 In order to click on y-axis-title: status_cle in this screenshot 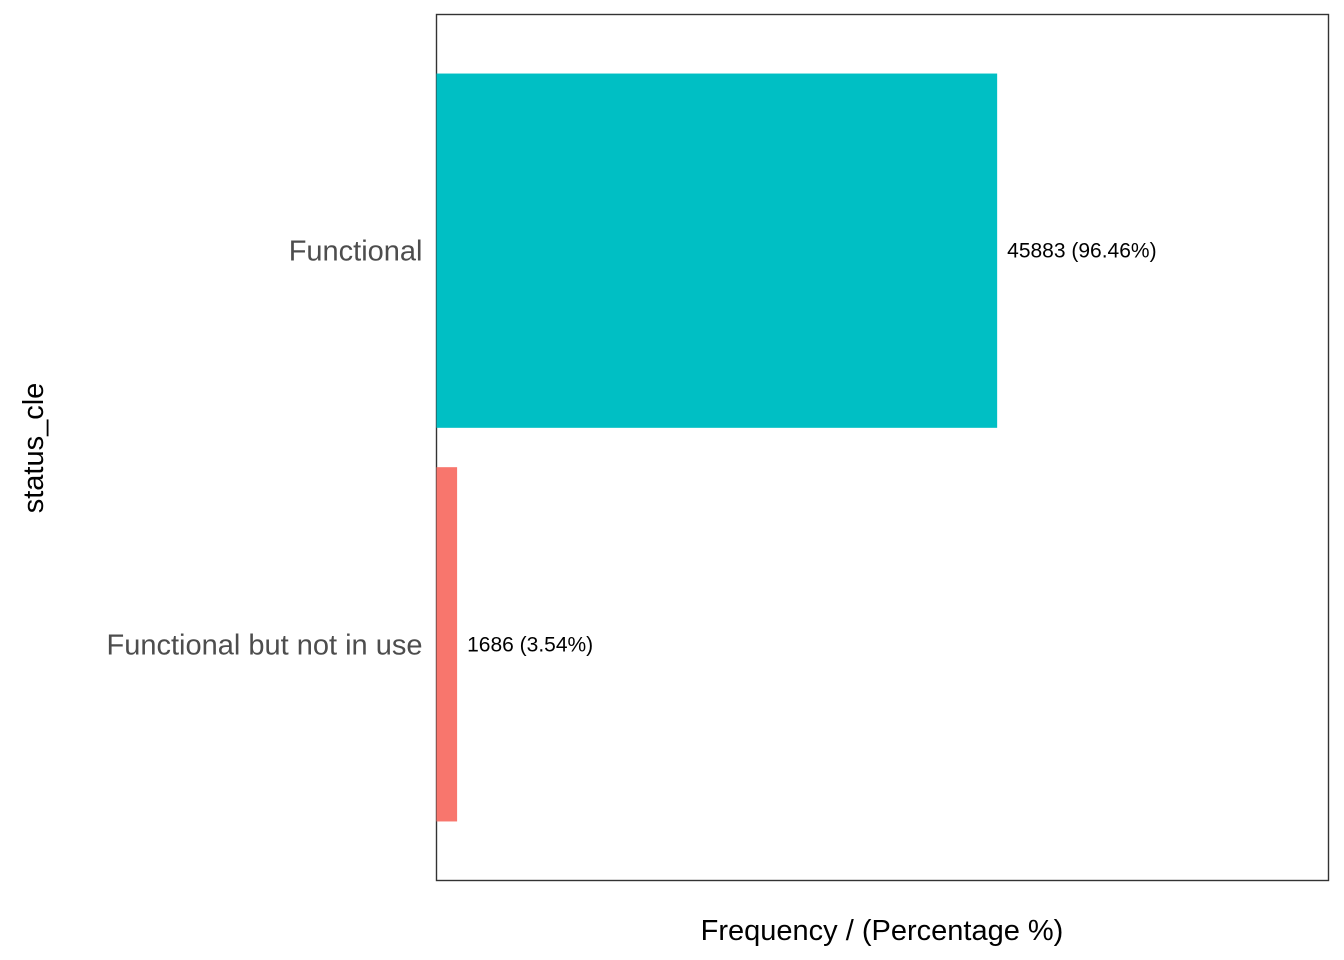, I will do `click(34, 448)`.